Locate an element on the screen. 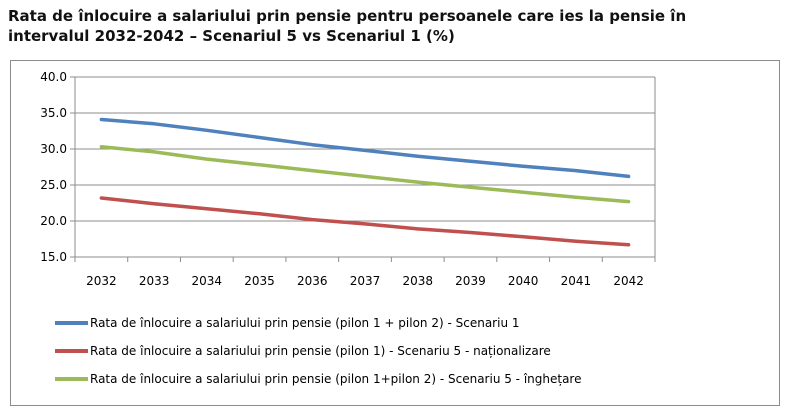  y-tick-label: 20.0 is located at coordinates (53, 221).